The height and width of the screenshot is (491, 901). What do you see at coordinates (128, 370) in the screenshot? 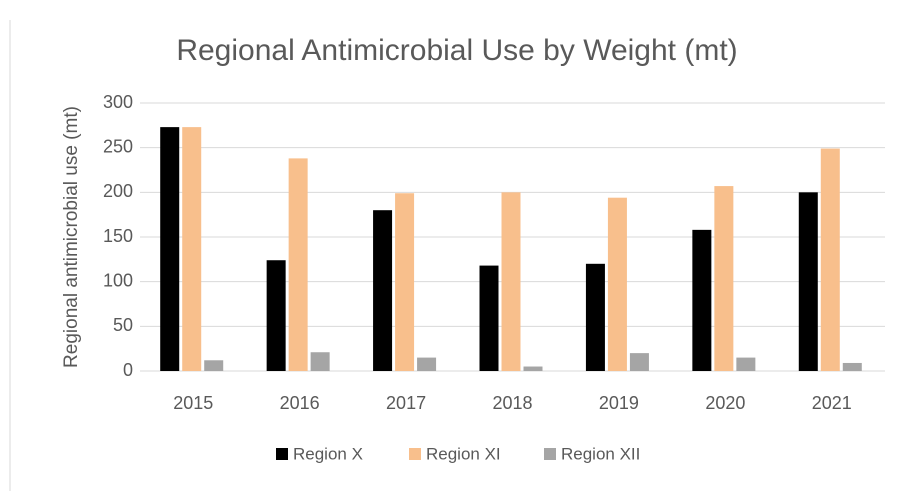
I see `y-tick-label: 0` at bounding box center [128, 370].